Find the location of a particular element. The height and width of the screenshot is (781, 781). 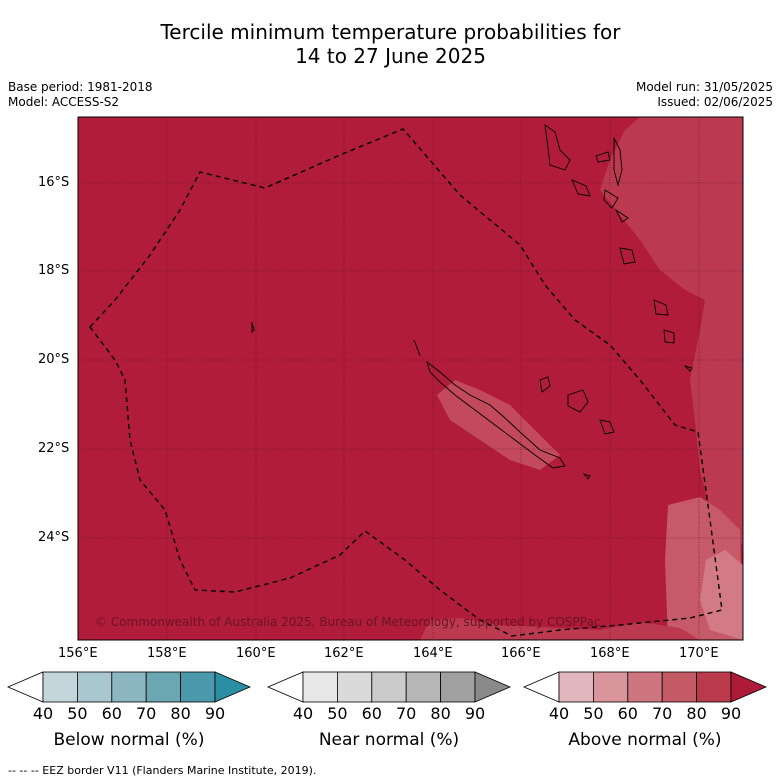

model-run: Model run: 31/05/2025 is located at coordinates (704, 87).